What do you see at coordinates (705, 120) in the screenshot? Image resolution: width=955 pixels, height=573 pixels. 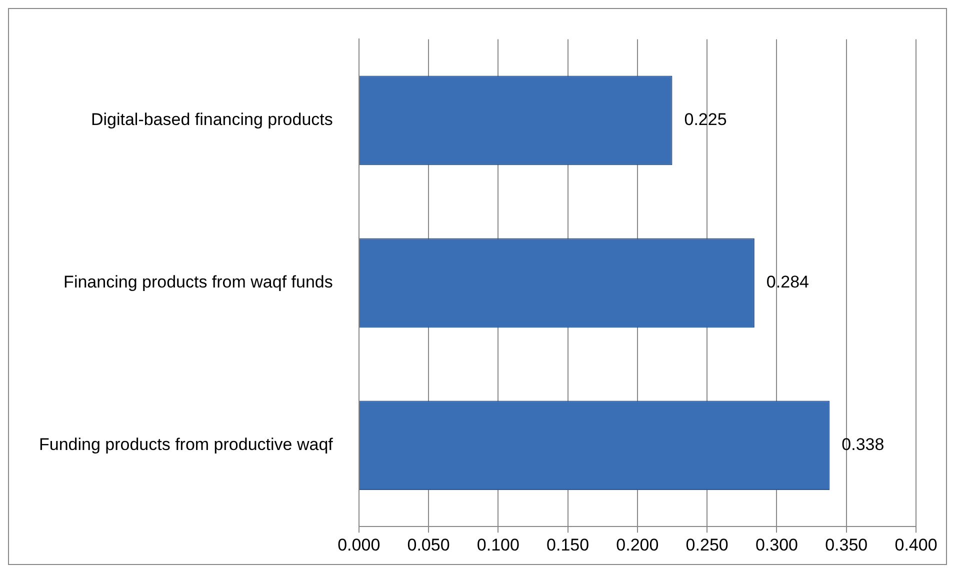 I see `data-label: 0.225` at bounding box center [705, 120].